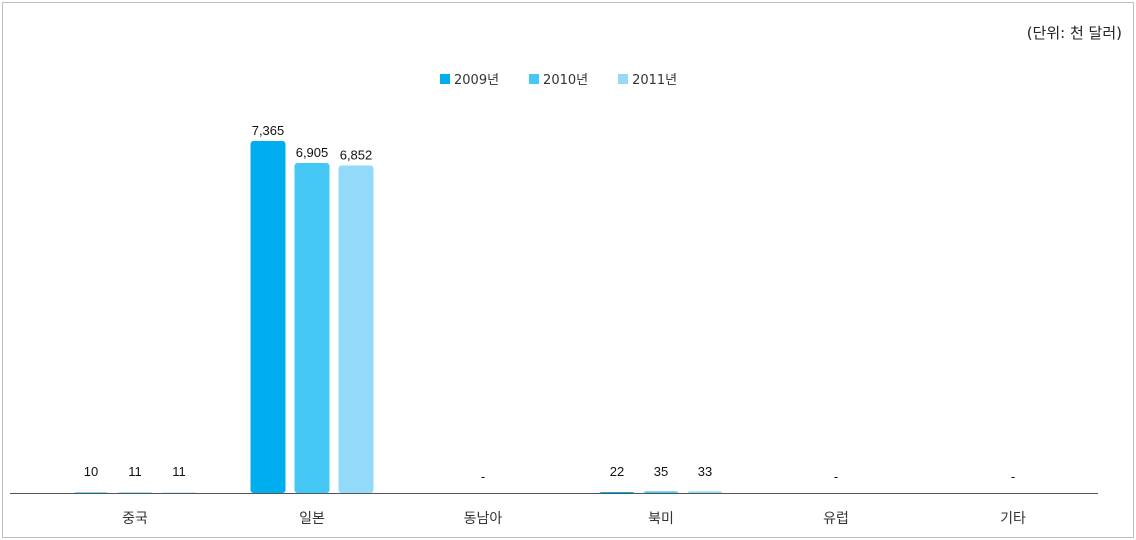 The height and width of the screenshot is (540, 1136). What do you see at coordinates (312, 519) in the screenshot?
I see `category-label-일본: 일본` at bounding box center [312, 519].